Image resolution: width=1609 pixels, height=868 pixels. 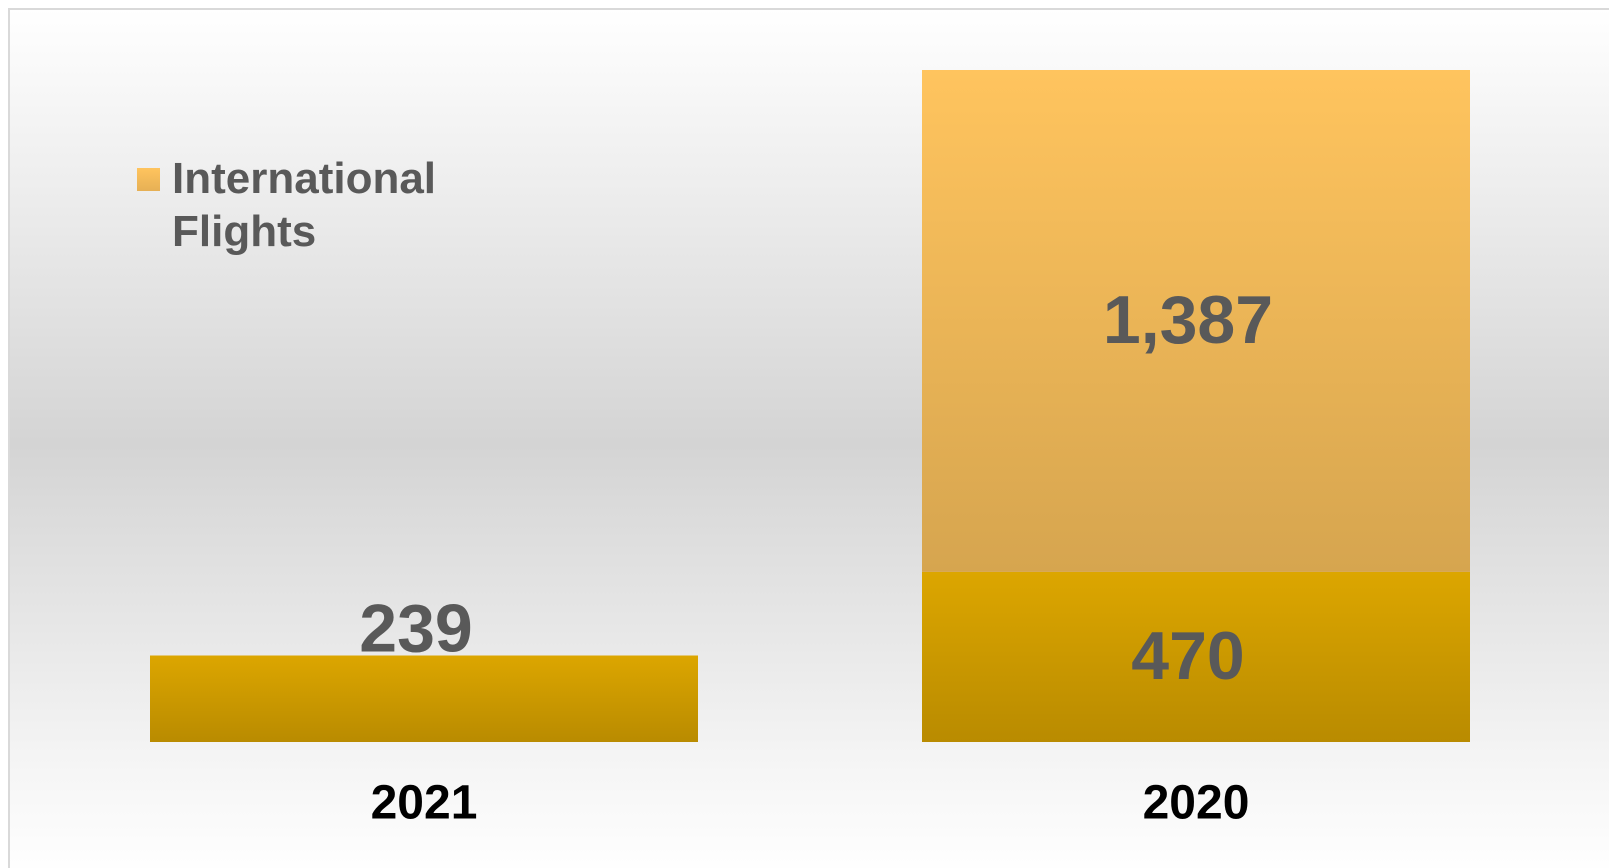 What do you see at coordinates (1196, 803) in the screenshot?
I see `x-tick-label: 2020` at bounding box center [1196, 803].